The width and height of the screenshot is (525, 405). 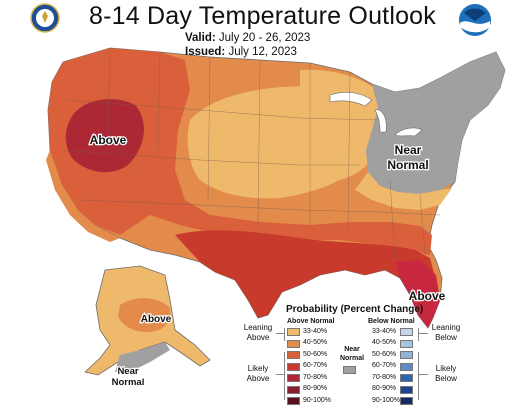 What do you see at coordinates (83, 196) in the screenshot?
I see `california-coast-lean` at bounding box center [83, 196].